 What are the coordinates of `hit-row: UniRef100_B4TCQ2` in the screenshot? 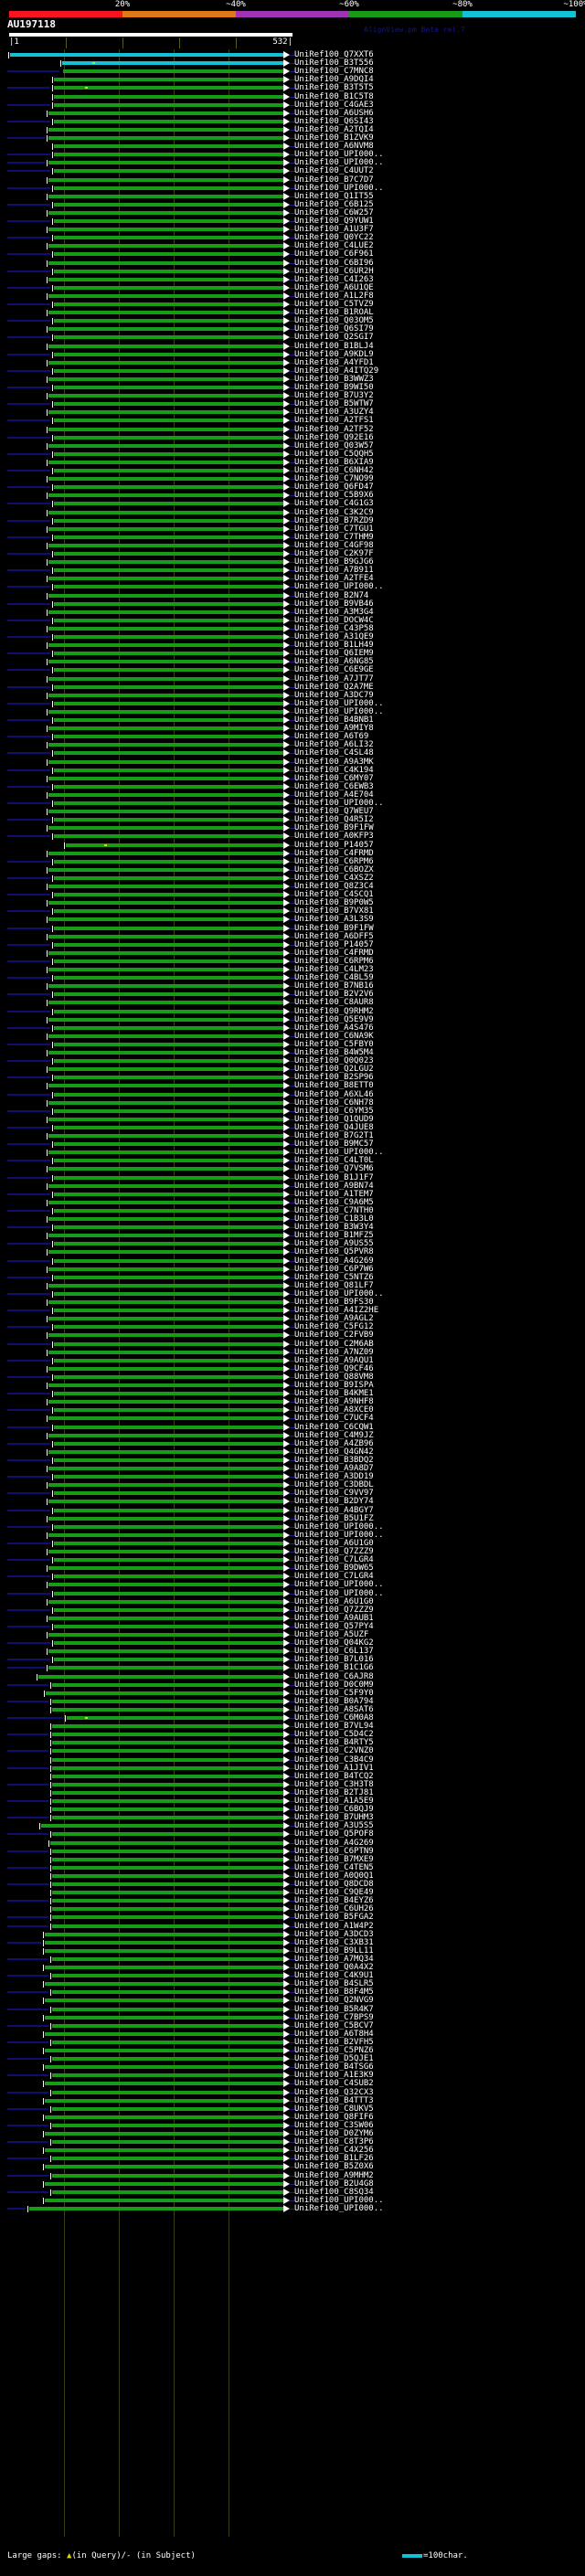 It's located at (293, 1776).